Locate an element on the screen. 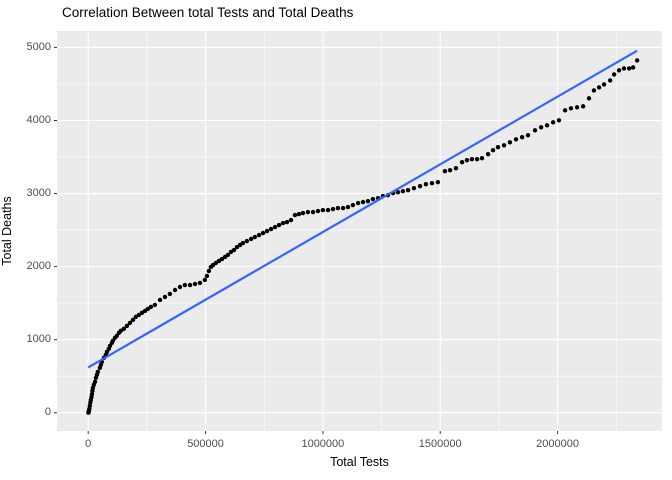 Image resolution: width=672 pixels, height=480 pixels. x-tick-label: 0 is located at coordinates (88, 444).